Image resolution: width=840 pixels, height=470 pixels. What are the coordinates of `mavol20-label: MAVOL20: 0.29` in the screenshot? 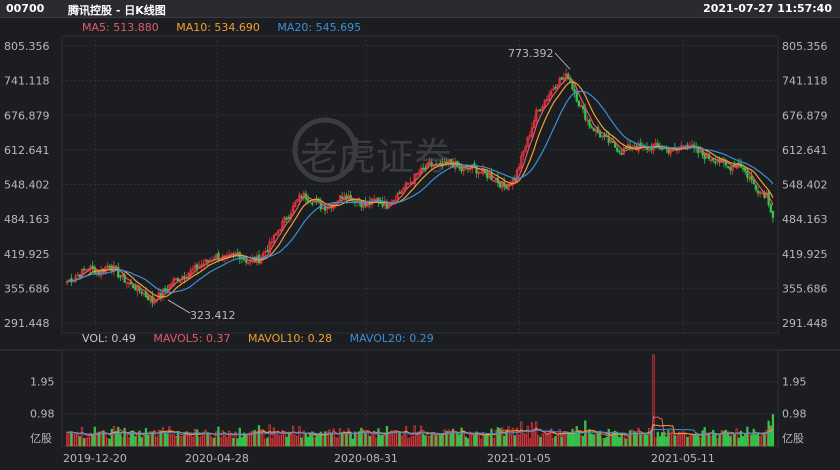 It's located at (391, 338).